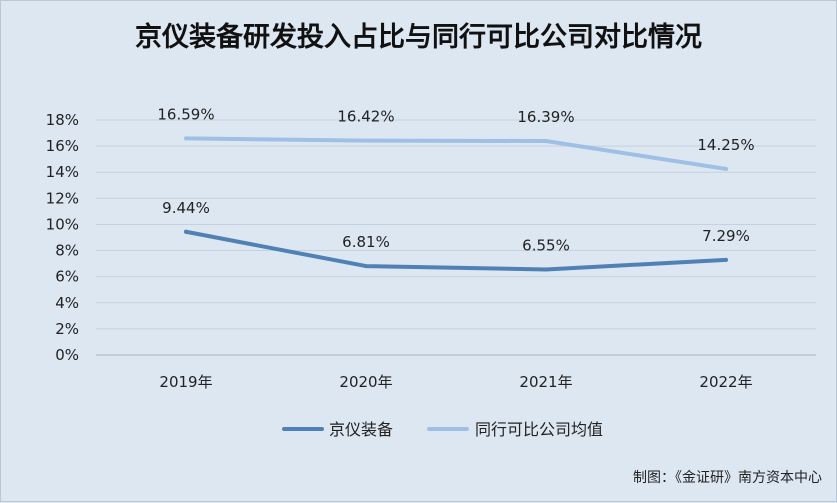  What do you see at coordinates (67, 303) in the screenshot?
I see `y-tick-label: 4%` at bounding box center [67, 303].